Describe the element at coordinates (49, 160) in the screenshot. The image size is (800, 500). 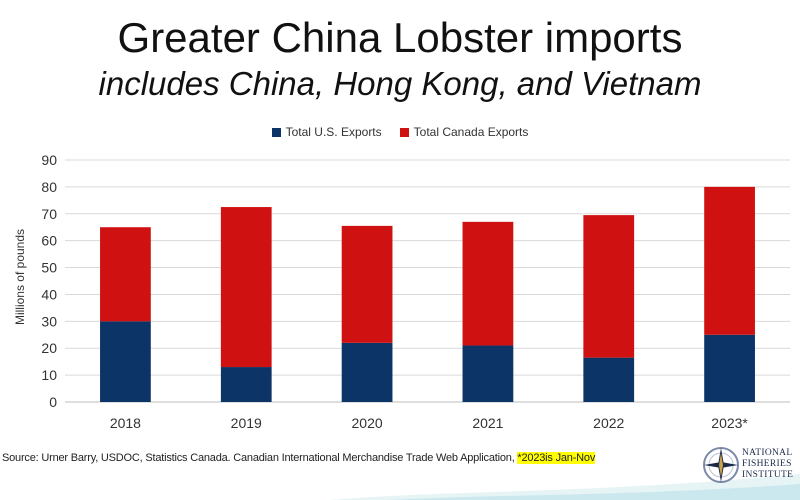
I see `y-tick-label: 90` at that location.